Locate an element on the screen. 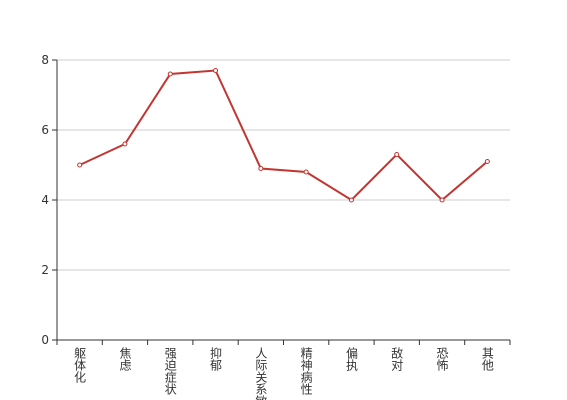  x-tick-label: 躯体化 is located at coordinates (80, 365).